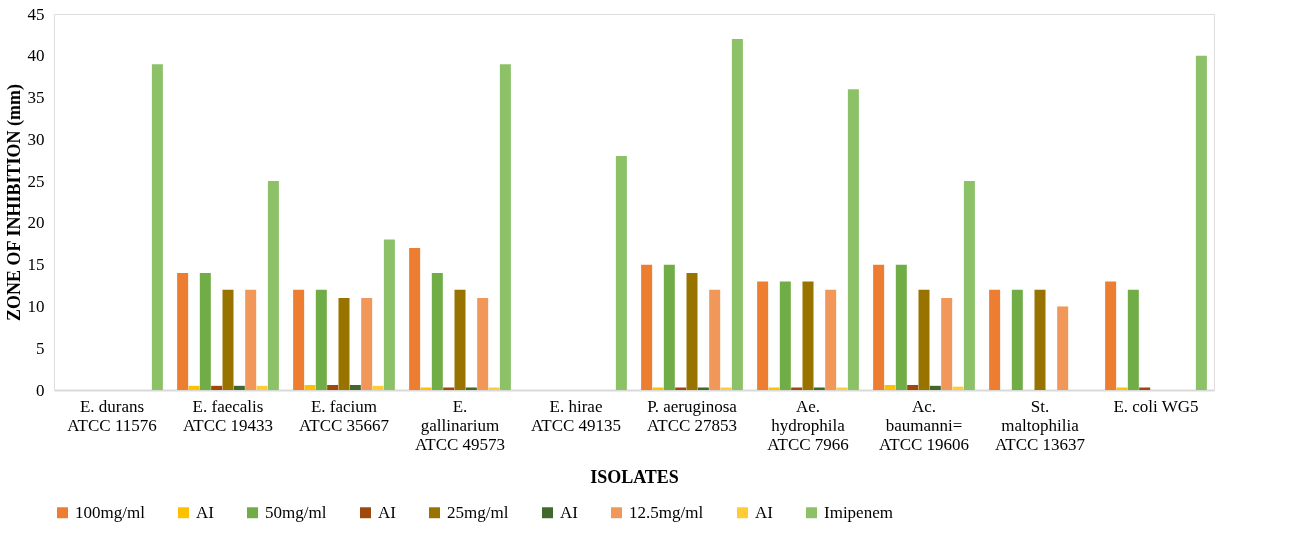 The height and width of the screenshot is (554, 1291). I want to click on x-tick-label: P. aeruginosa ATCC 27853, so click(692, 415).